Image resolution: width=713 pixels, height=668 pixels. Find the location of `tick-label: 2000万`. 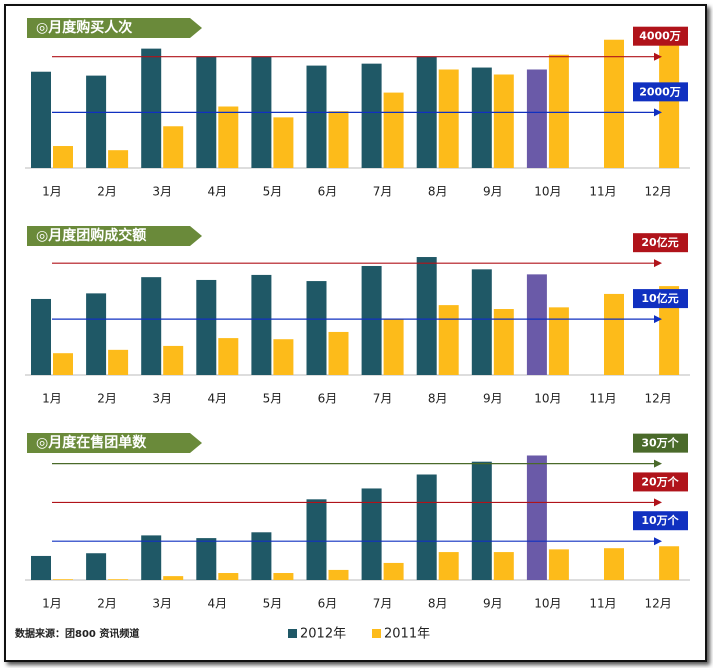

tick-label: 2000万 is located at coordinates (660, 91).